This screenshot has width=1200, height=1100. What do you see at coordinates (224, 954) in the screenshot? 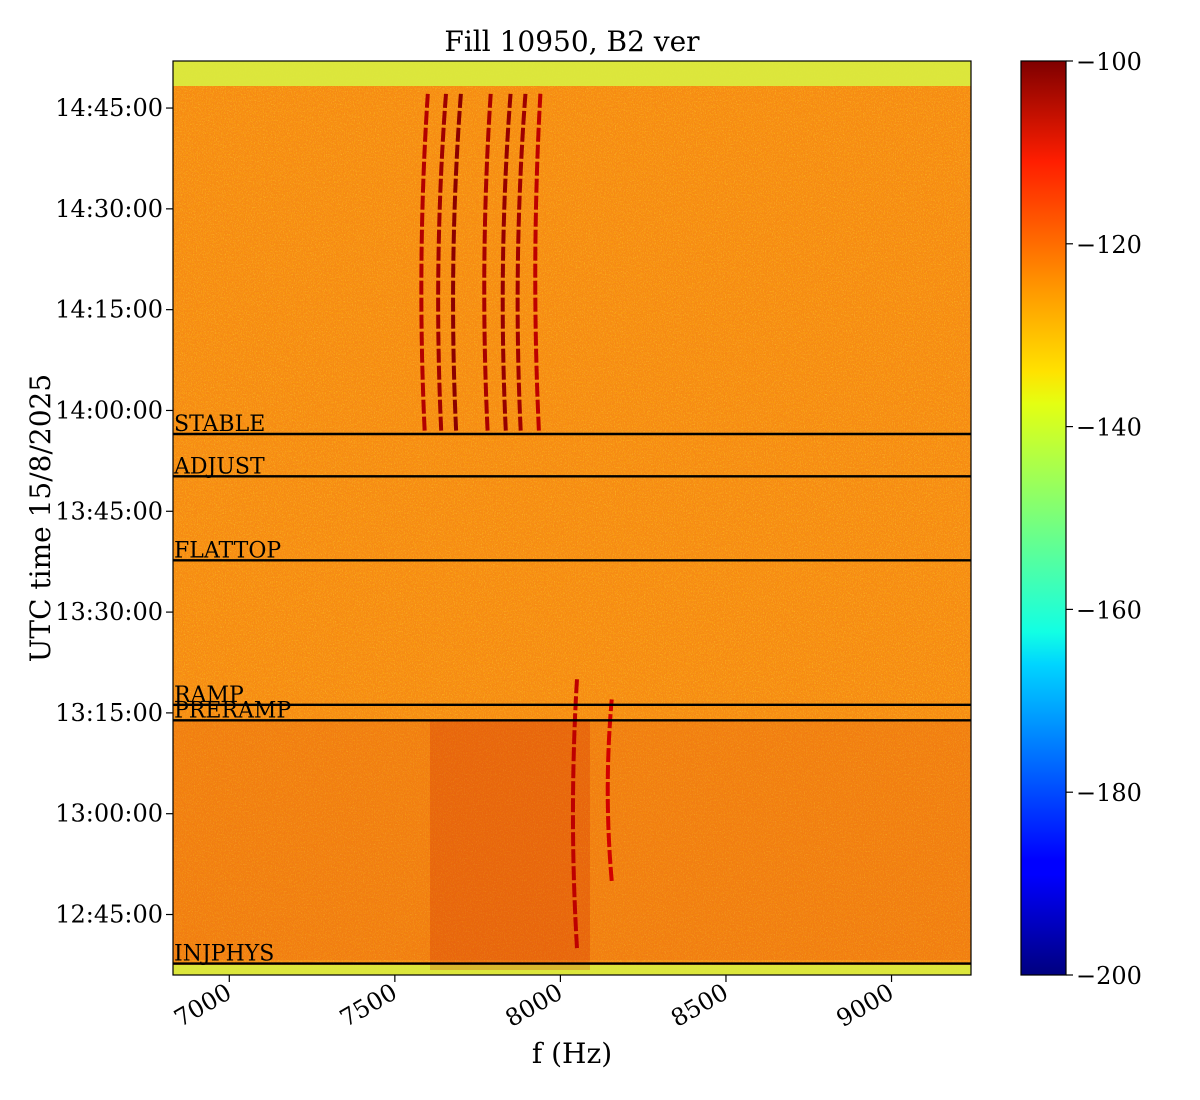
I see `phase-label: INJPHYS` at bounding box center [224, 954].